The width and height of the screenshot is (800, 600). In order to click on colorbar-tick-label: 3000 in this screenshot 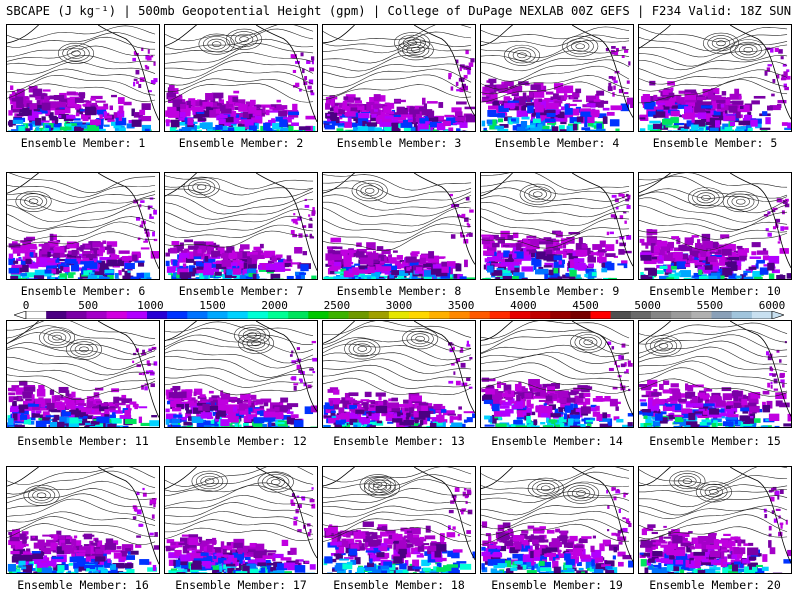, I will do `click(399, 305)`.